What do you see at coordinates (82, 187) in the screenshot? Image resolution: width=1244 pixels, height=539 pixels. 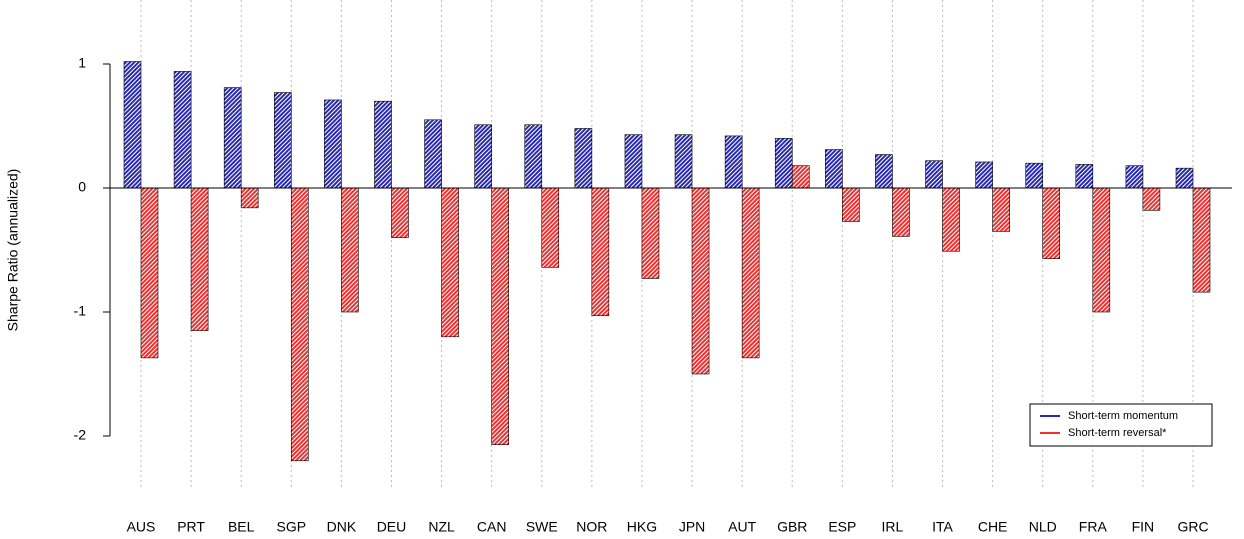 I see `y-tick-label: 0` at bounding box center [82, 187].